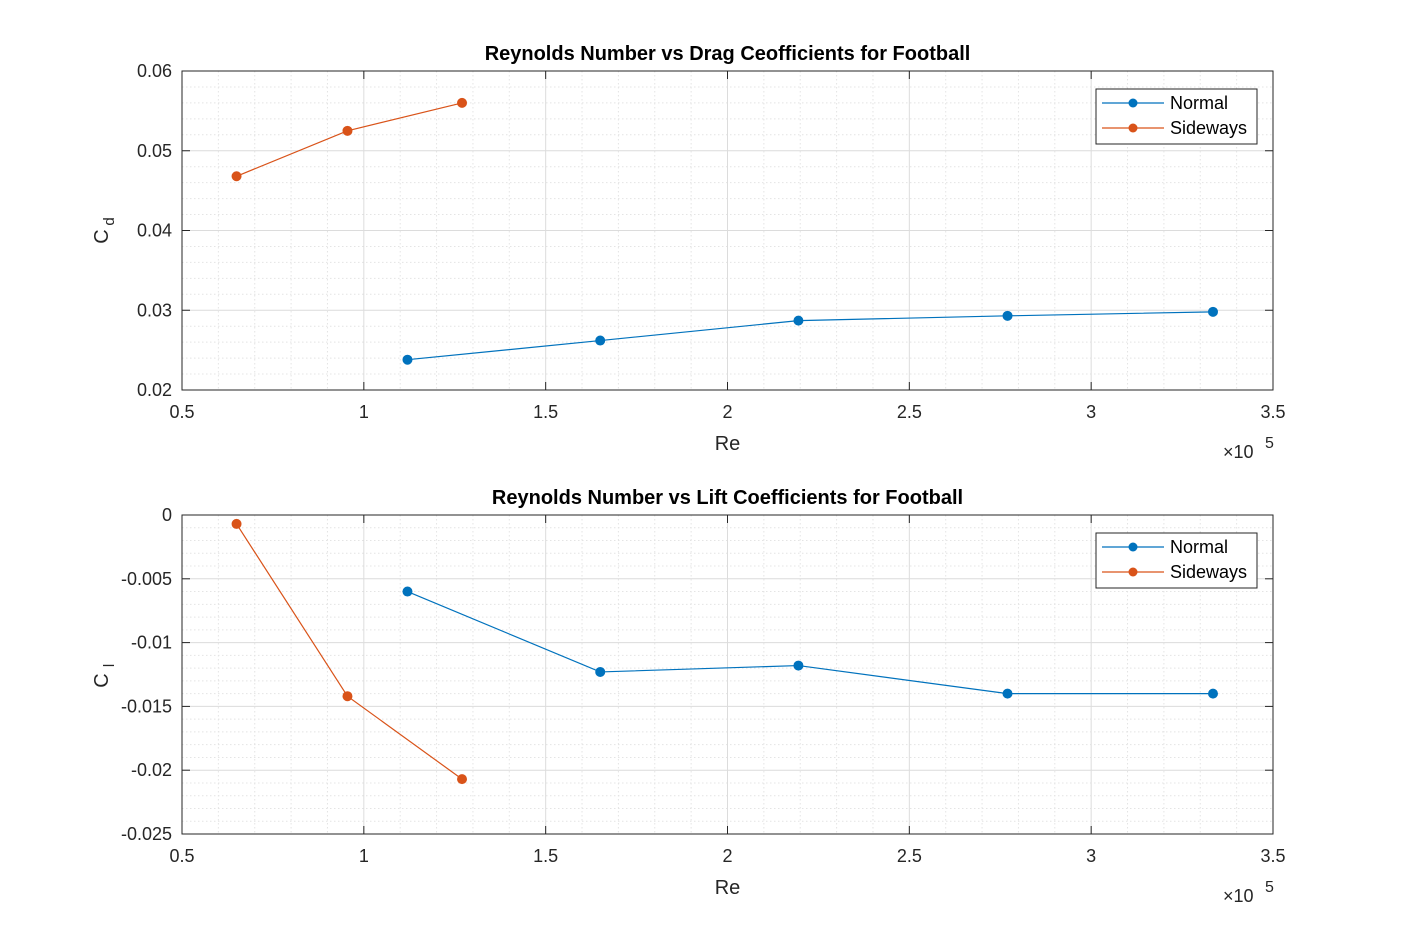 The image size is (1406, 943). What do you see at coordinates (151, 770) in the screenshot?
I see `y-tick-label: -0.02` at bounding box center [151, 770].